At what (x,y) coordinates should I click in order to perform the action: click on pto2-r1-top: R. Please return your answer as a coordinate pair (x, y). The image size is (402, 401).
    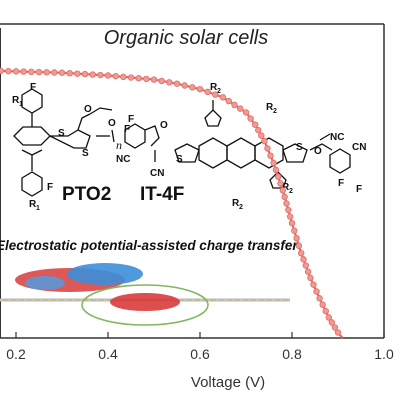
    Looking at the image, I should click on (16, 100).